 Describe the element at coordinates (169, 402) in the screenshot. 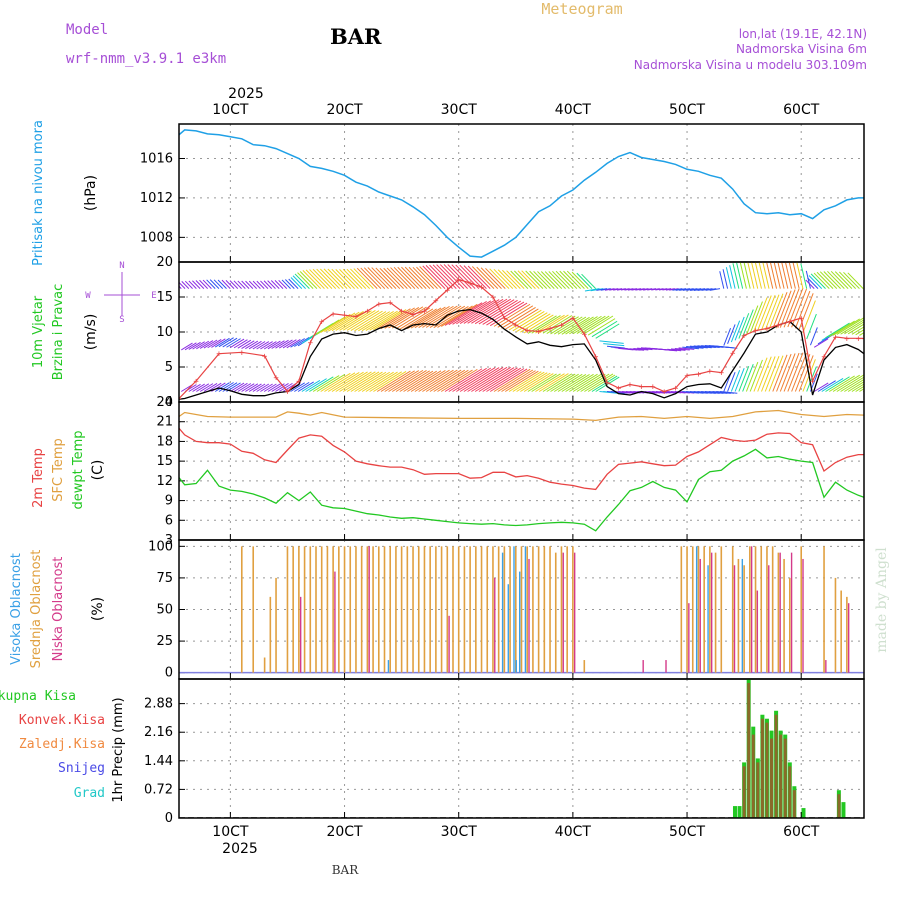

I see `y-tick-label: 0` at that location.